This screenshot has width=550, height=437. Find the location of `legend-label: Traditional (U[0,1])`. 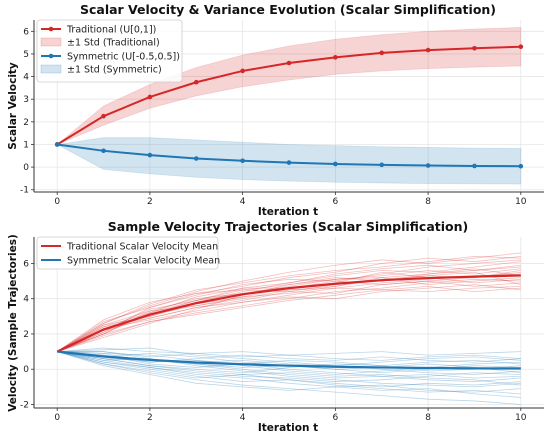

legend-label: Traditional (U[0,1]) is located at coordinates (111, 30).